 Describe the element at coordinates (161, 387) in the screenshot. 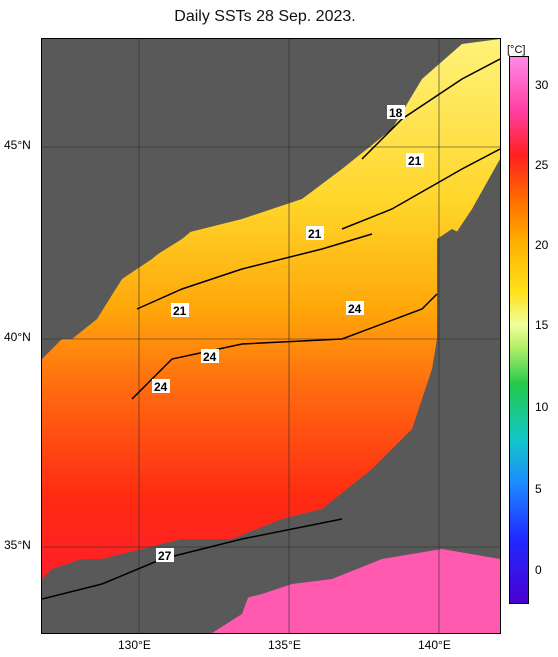

I see `contour-label-24c: 24` at that location.